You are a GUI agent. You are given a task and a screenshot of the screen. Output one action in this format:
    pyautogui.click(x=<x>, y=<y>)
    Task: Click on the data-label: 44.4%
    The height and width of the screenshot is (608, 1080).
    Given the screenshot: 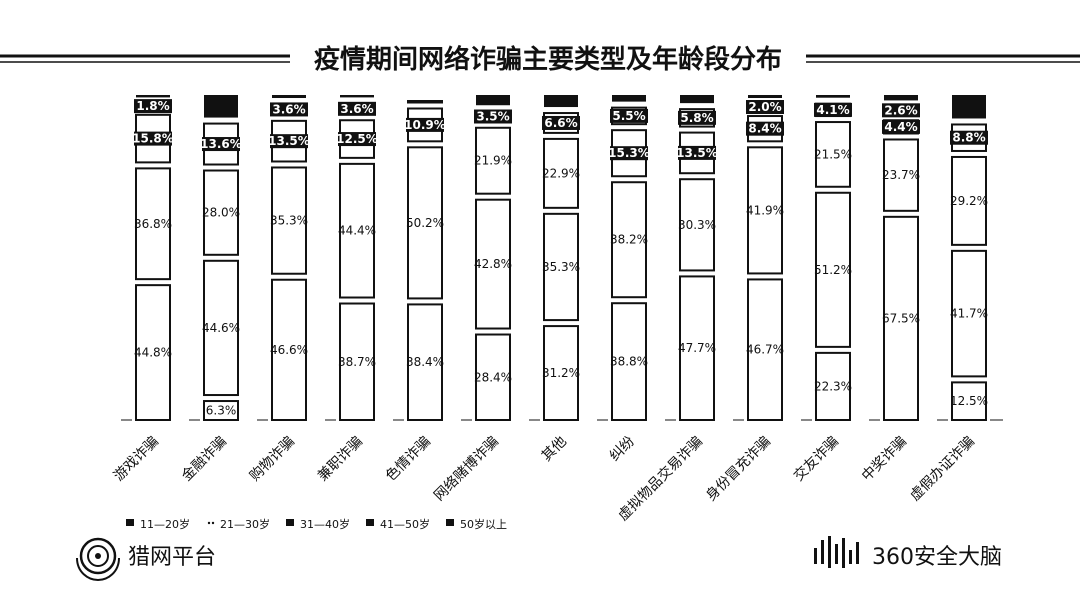 What is the action you would take?
    pyautogui.click(x=357, y=231)
    